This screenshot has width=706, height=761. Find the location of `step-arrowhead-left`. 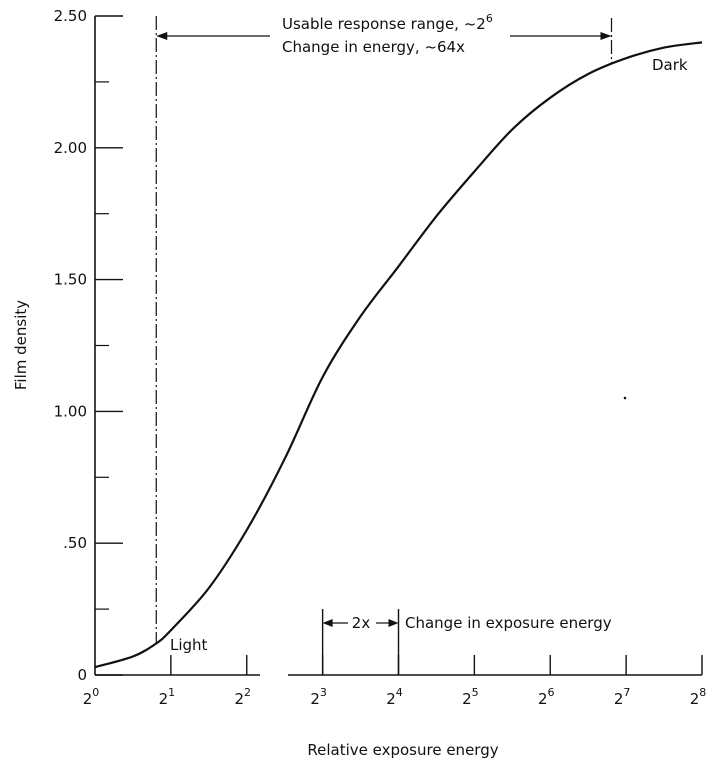

step-arrowhead-left is located at coordinates (327, 623).